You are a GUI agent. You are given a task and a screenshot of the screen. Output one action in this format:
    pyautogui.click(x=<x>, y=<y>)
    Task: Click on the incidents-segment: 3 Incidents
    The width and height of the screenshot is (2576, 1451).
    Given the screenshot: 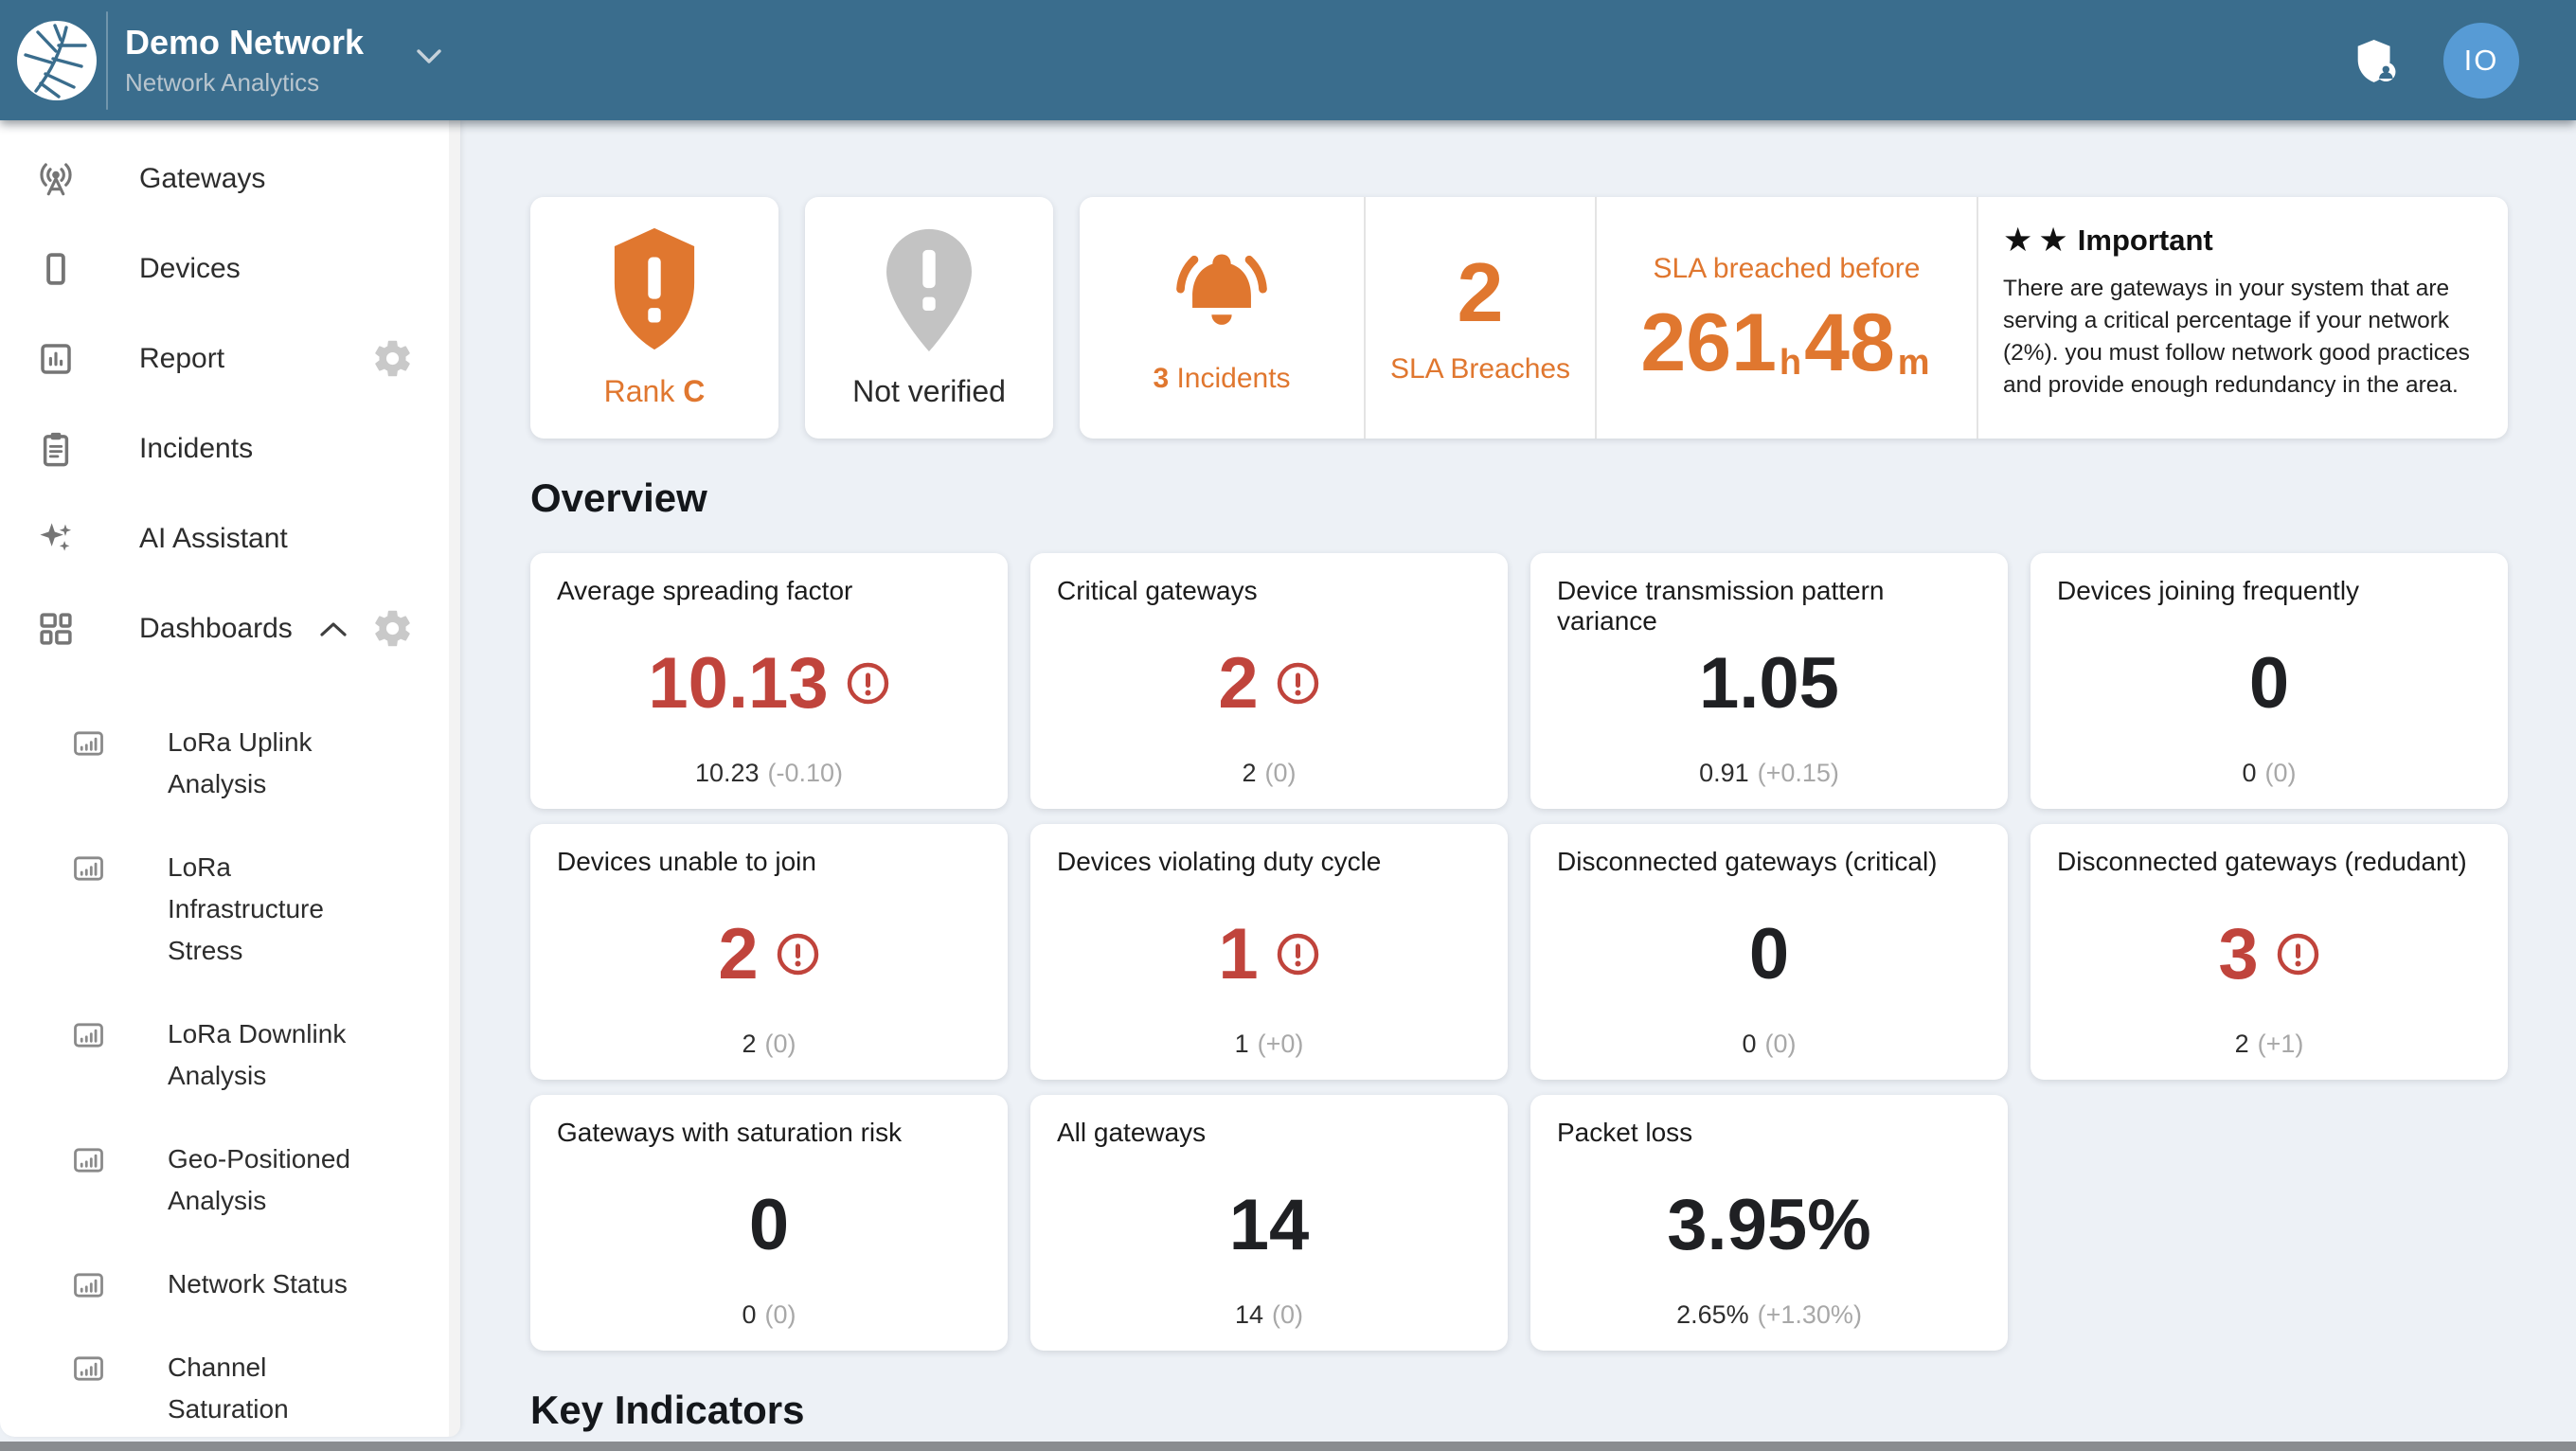 What is the action you would take?
    pyautogui.click(x=1222, y=318)
    